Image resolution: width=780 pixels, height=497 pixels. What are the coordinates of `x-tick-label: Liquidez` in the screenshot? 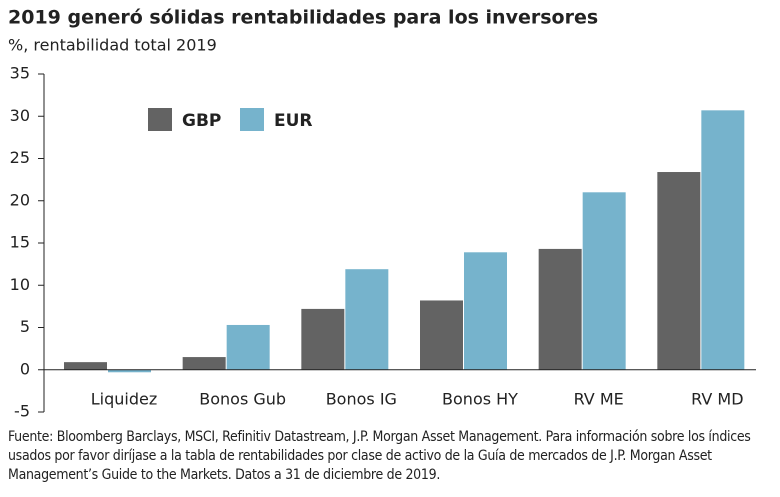 It's located at (124, 399).